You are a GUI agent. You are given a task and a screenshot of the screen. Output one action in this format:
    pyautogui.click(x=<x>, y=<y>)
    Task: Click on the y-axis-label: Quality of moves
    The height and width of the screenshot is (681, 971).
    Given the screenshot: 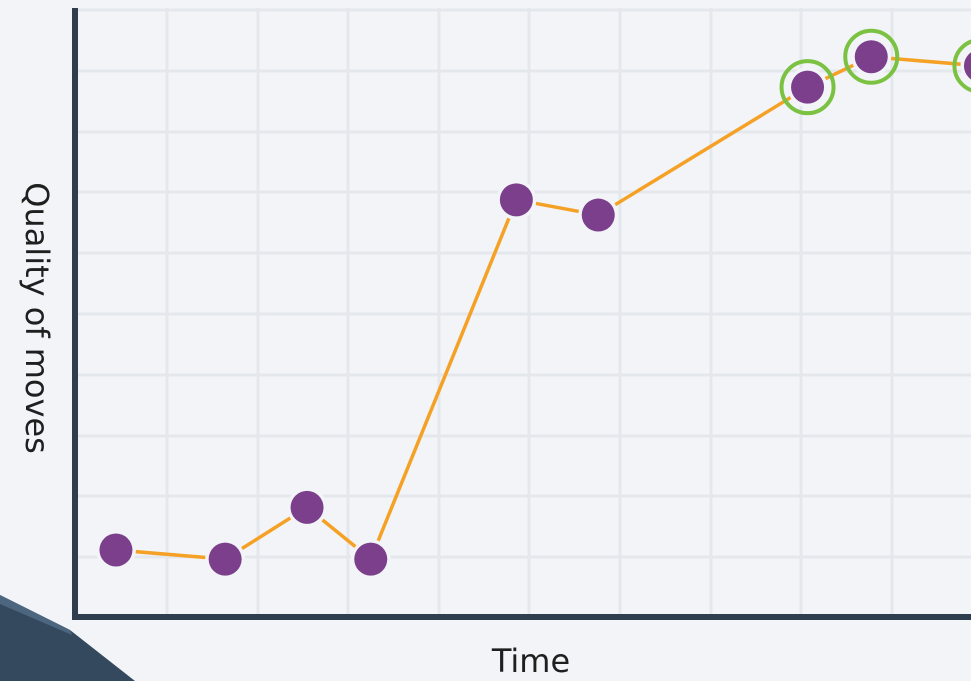 What is the action you would take?
    pyautogui.click(x=37, y=318)
    